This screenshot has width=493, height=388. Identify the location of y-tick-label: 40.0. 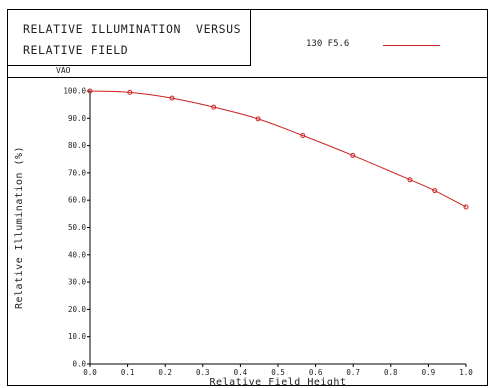
(77, 254).